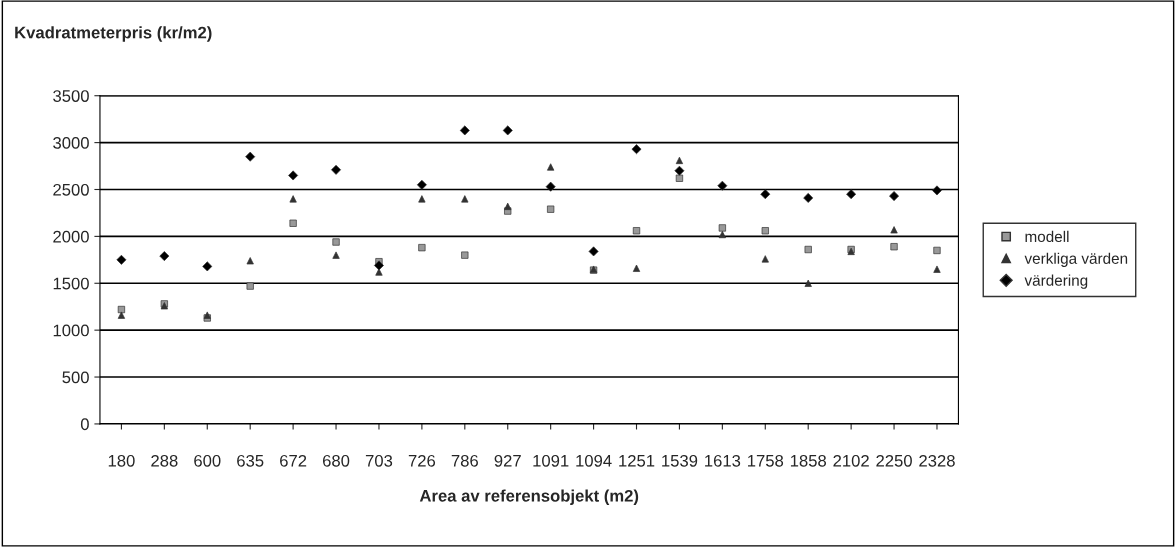  Describe the element at coordinates (121, 460) in the screenshot. I see `x-tick-label: 180` at that location.